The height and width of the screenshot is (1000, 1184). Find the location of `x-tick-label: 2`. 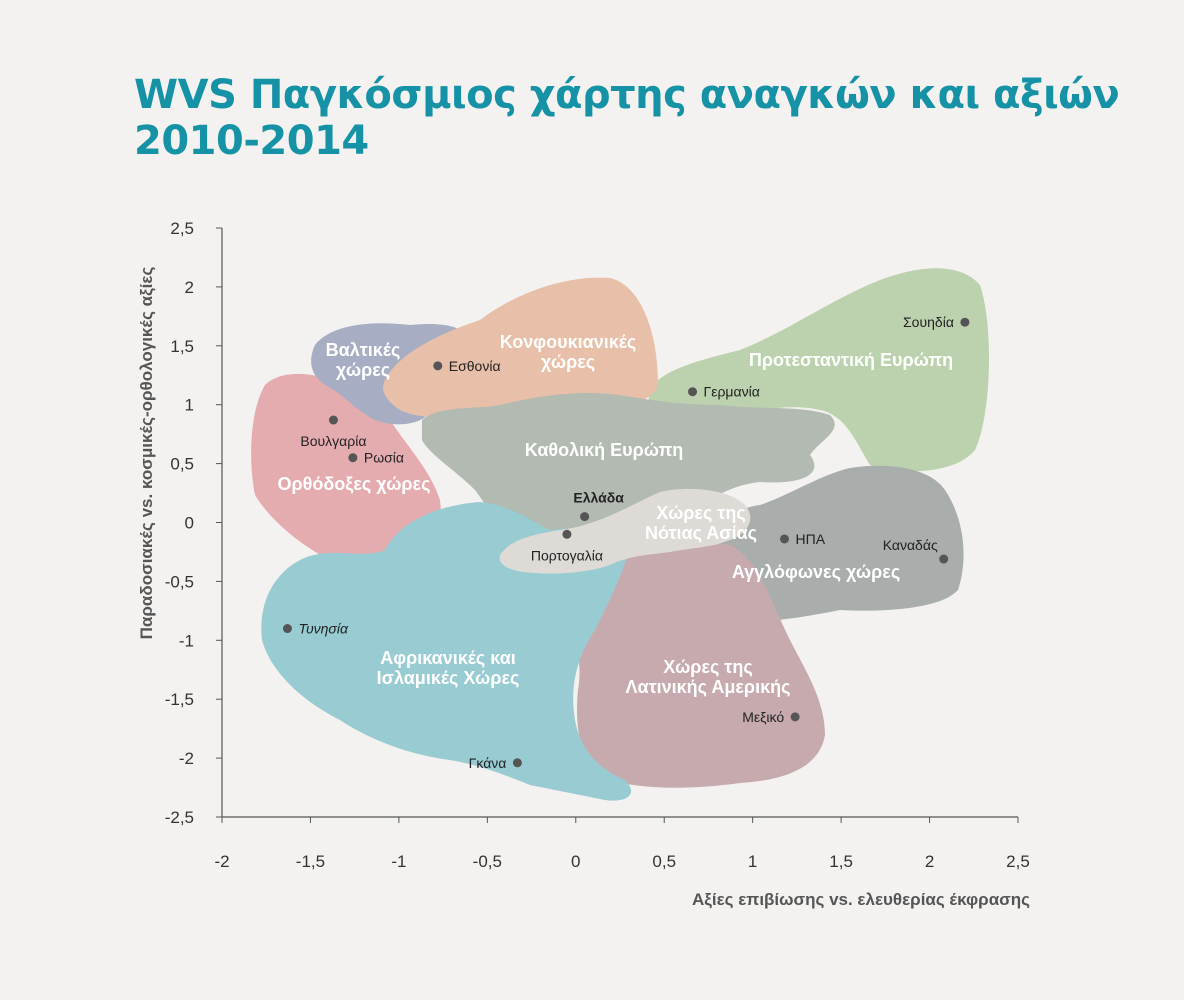

x-tick-label: 2 is located at coordinates (929, 861).